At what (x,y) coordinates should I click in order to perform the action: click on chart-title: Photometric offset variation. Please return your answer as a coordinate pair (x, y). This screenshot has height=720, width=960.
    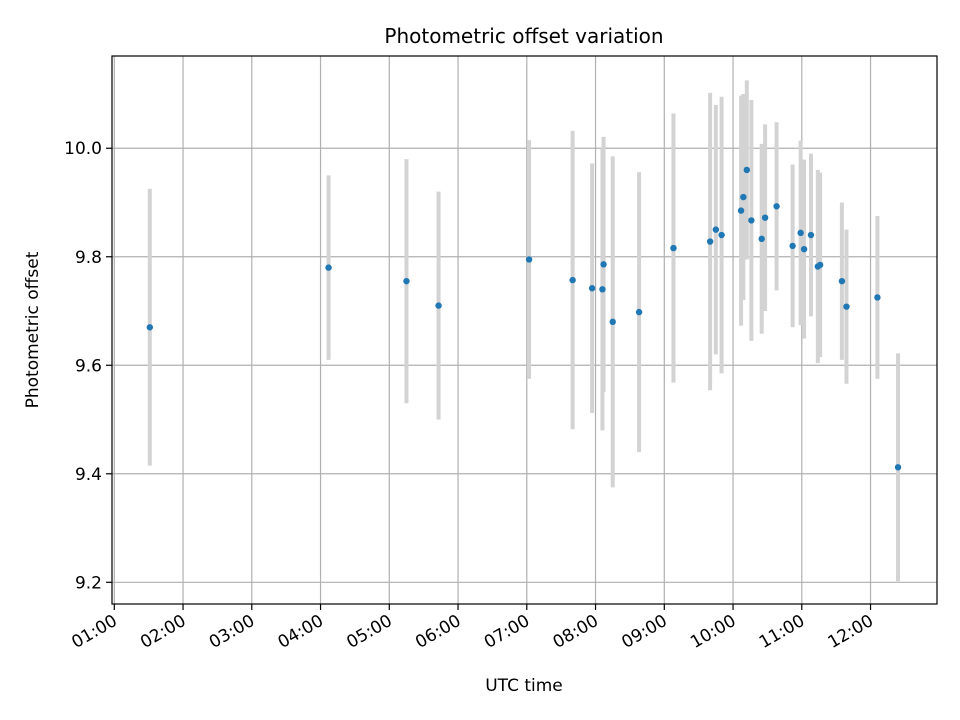
    Looking at the image, I should click on (523, 36).